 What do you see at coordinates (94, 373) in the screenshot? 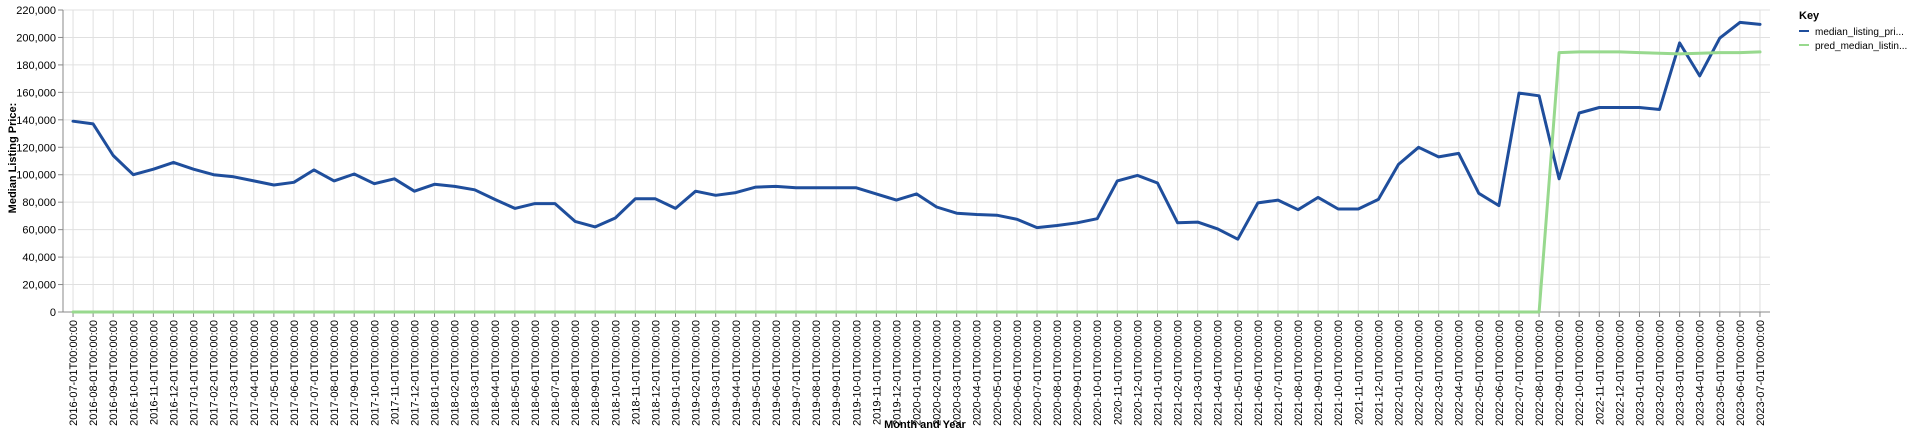
I see `x-tick-label: 2016-08-01T00:00:00` at bounding box center [94, 373].